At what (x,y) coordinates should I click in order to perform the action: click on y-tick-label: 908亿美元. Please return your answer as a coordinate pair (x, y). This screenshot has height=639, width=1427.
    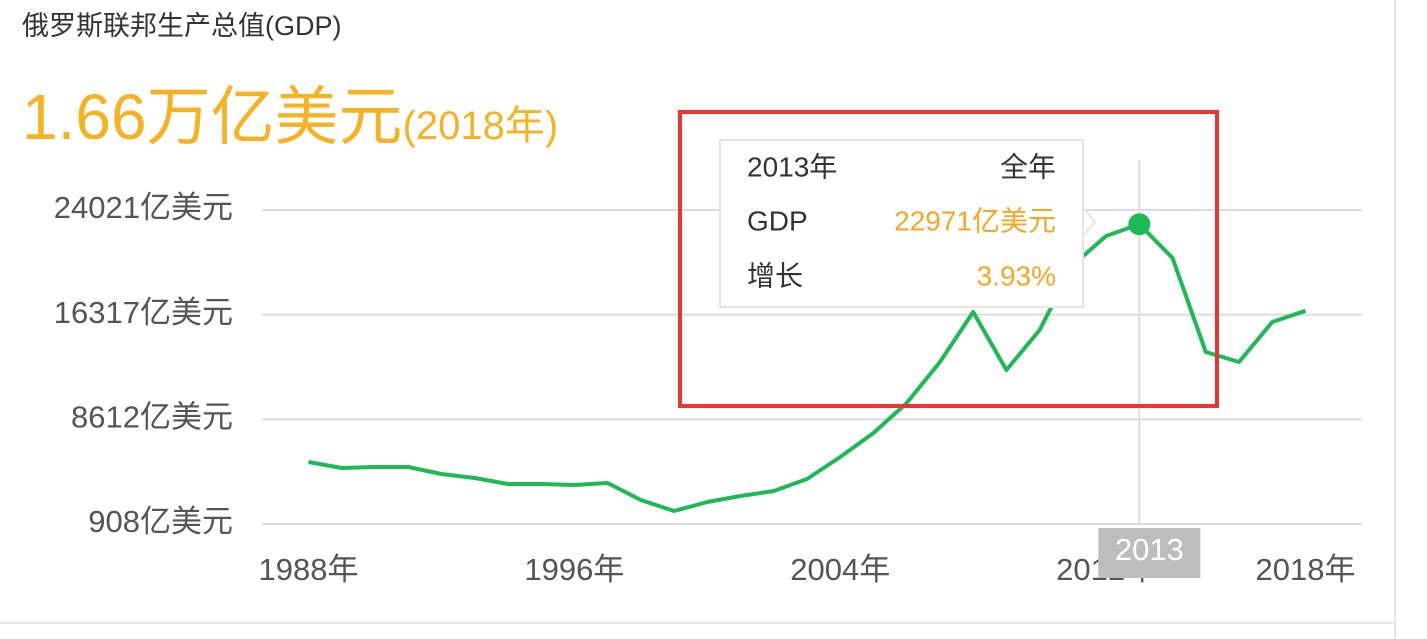
    Looking at the image, I should click on (160, 521).